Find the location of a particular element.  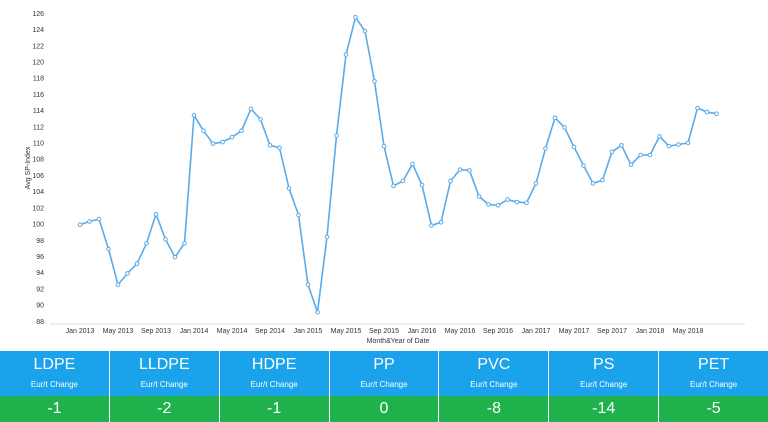

y-tick-label: 100 is located at coordinates (38, 225).